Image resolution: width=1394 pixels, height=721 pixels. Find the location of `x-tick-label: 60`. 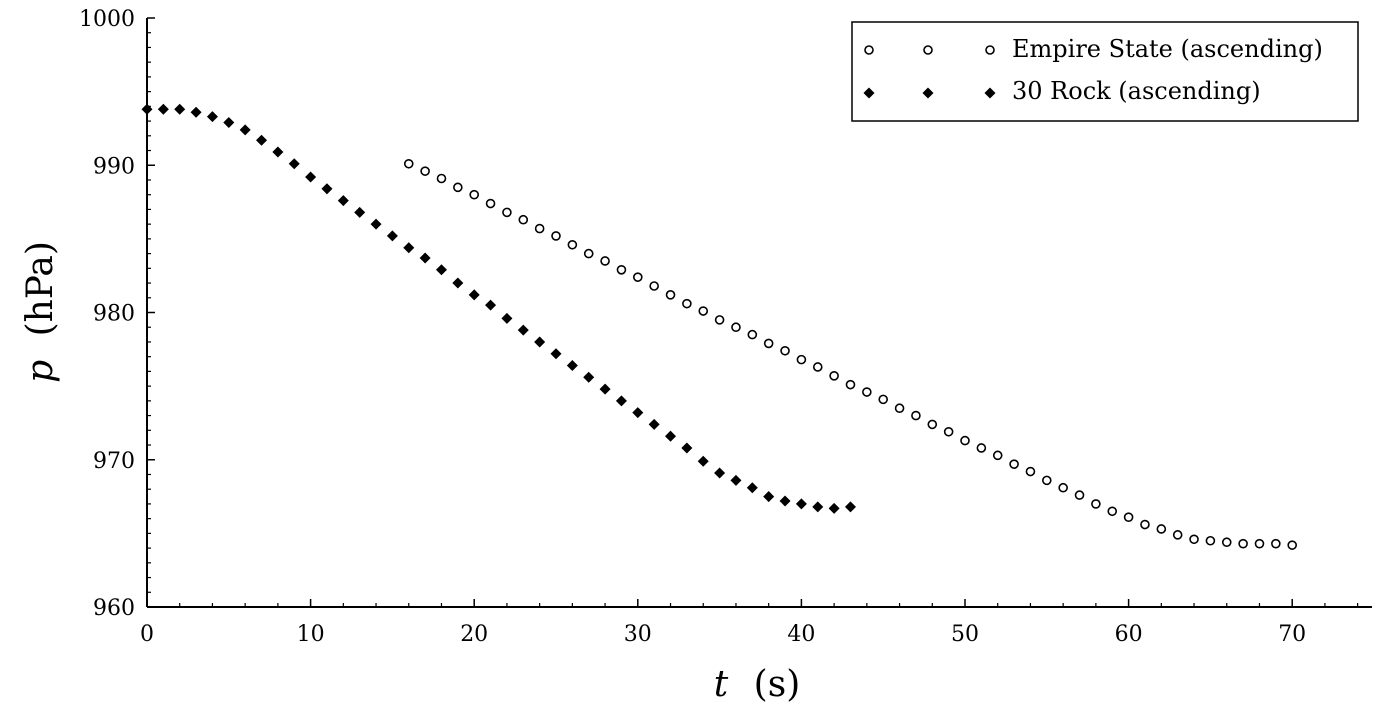

x-tick-label: 60 is located at coordinates (1129, 634).